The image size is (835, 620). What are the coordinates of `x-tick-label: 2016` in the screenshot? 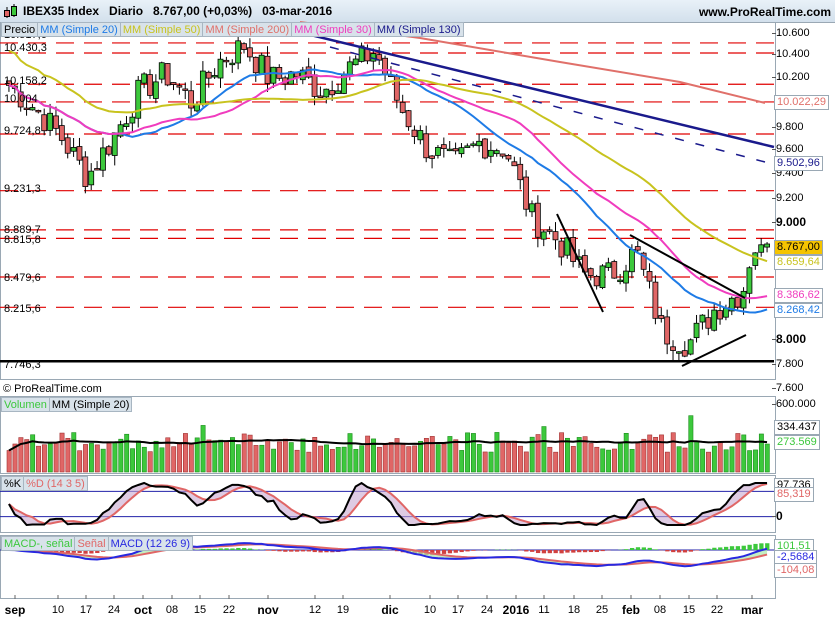 It's located at (516, 610).